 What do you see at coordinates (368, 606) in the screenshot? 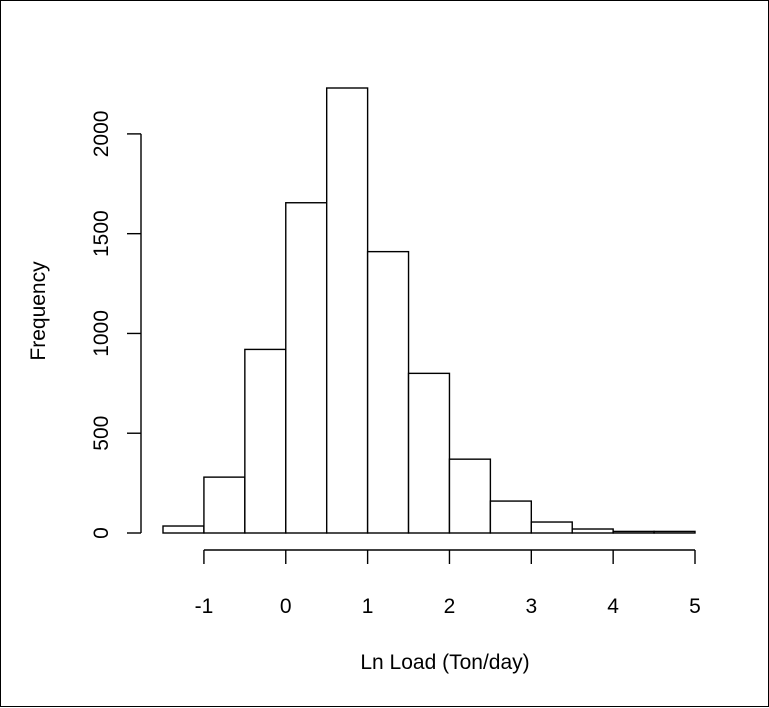
I see `x-tick-label: 1` at bounding box center [368, 606].